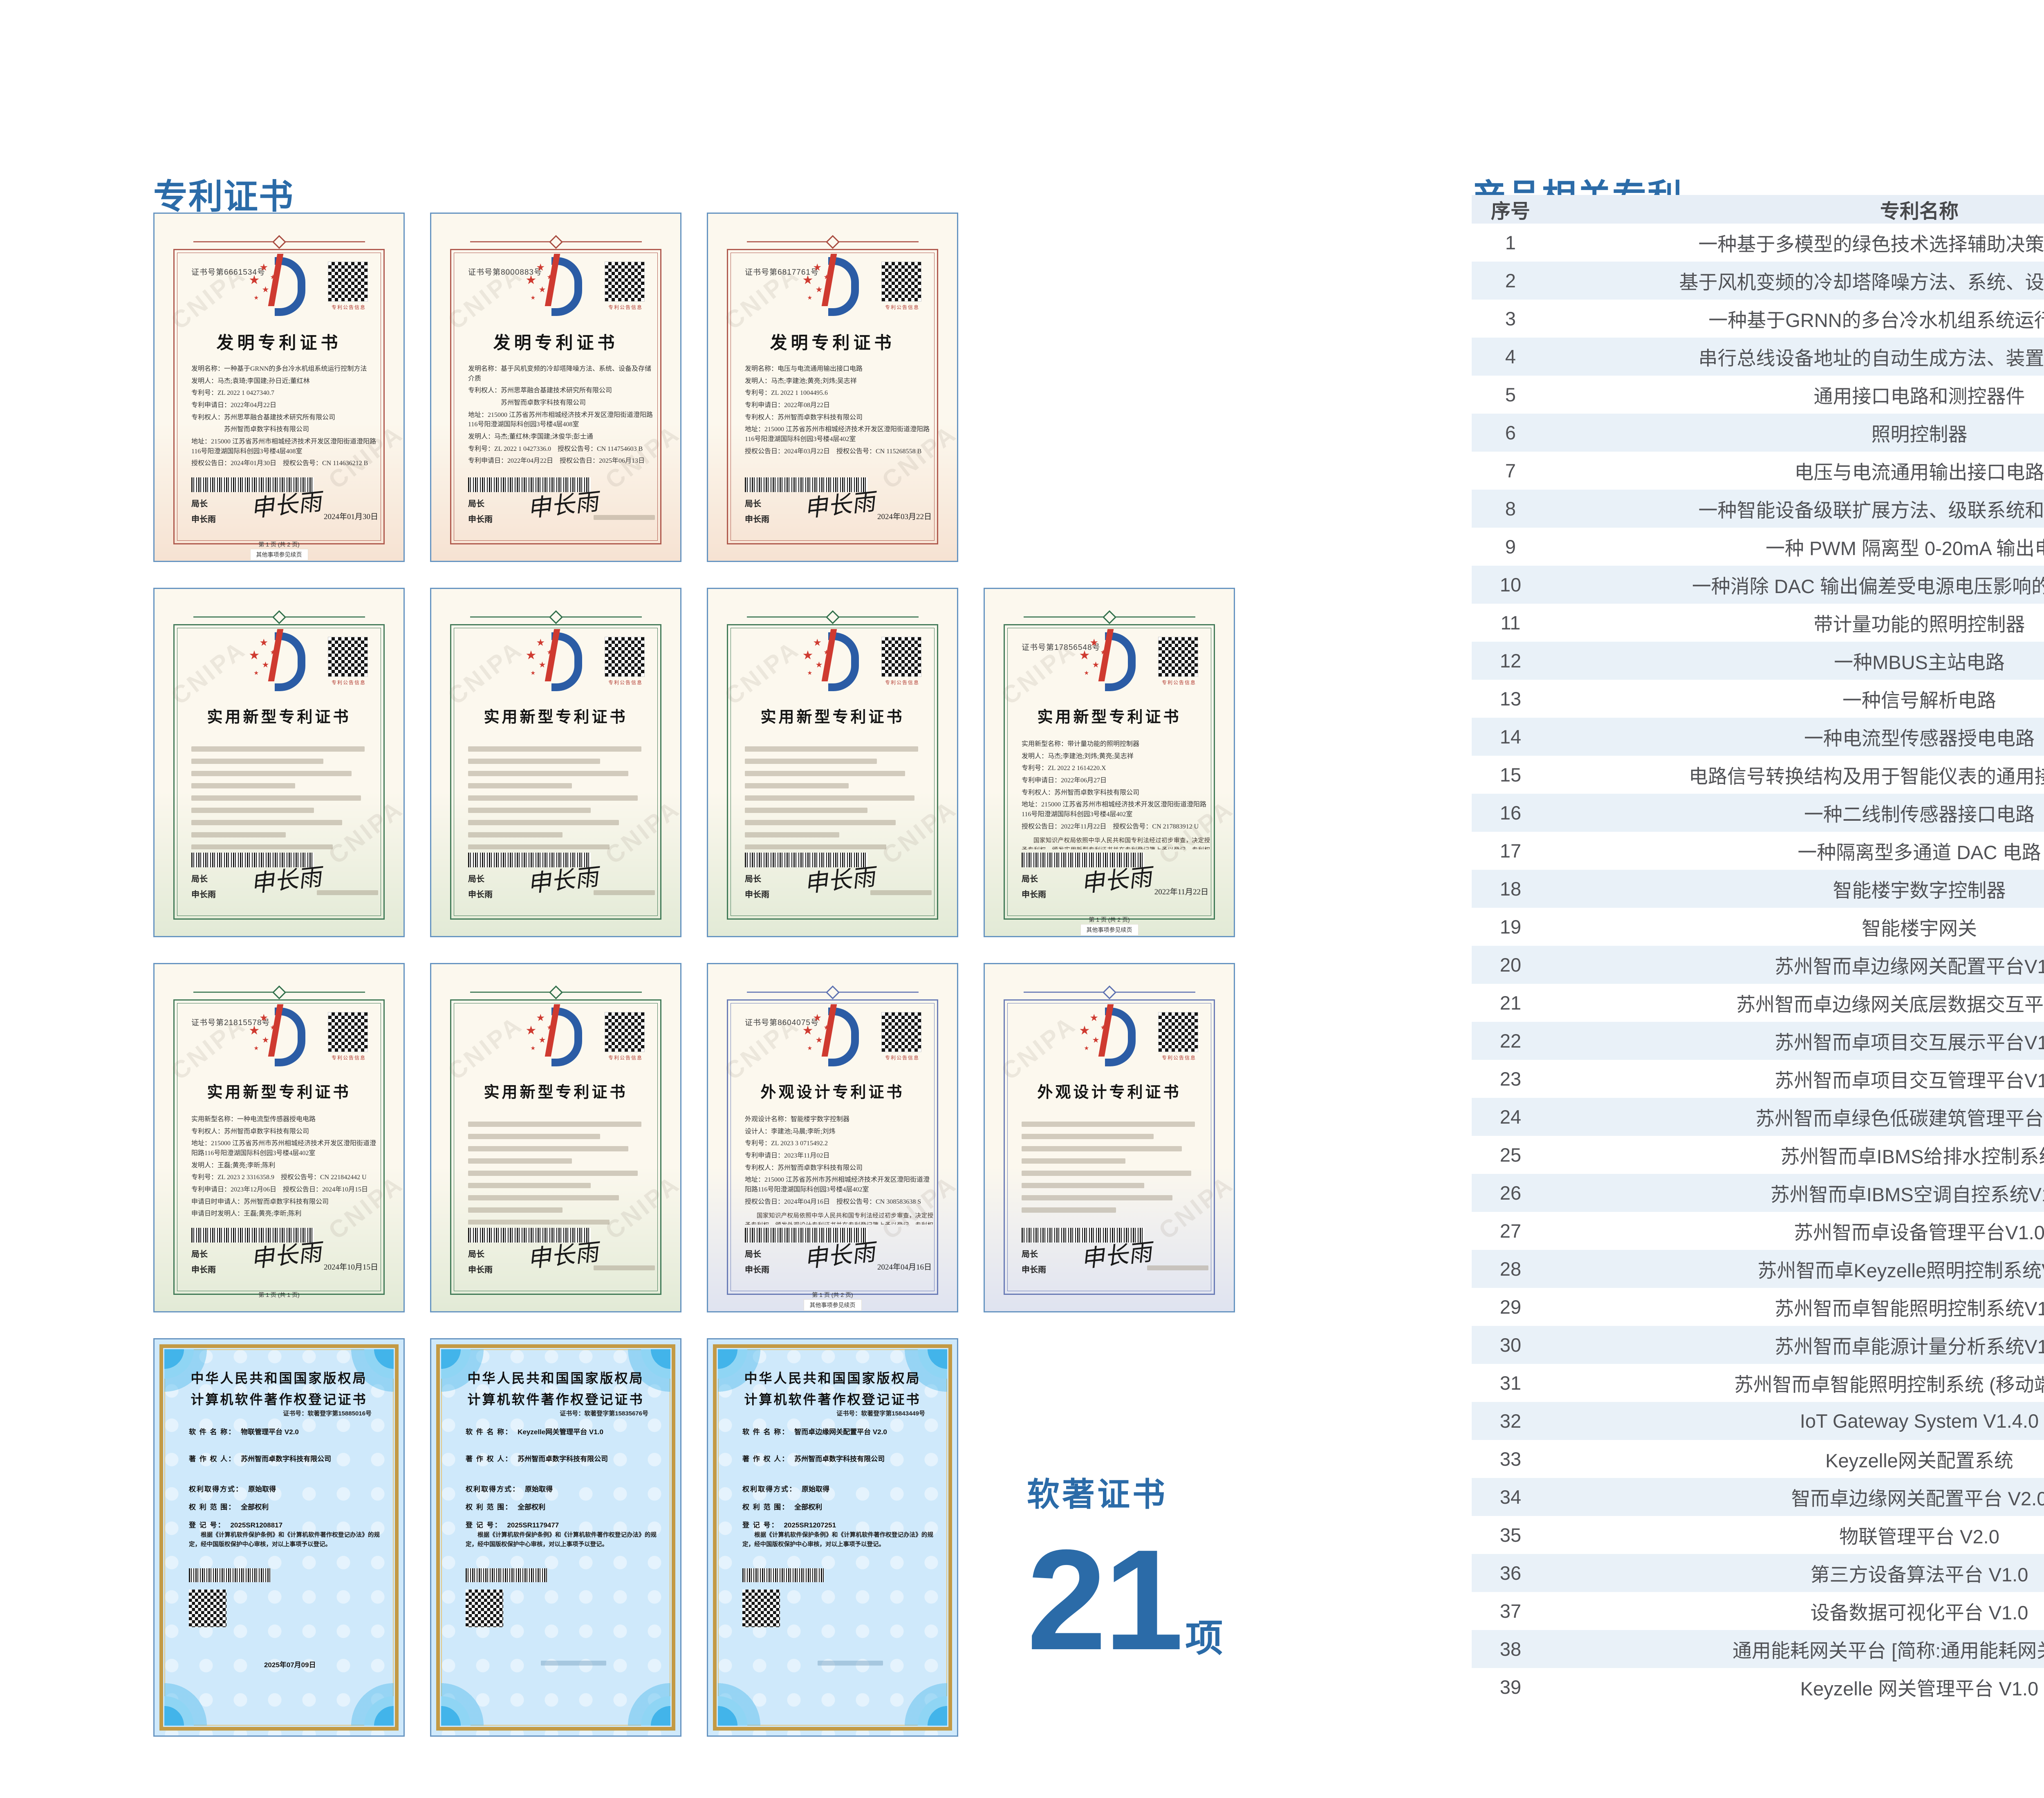 Image resolution: width=2044 pixels, height=1798 pixels. I want to click on software-cert-count-value: 21, so click(1105, 1600).